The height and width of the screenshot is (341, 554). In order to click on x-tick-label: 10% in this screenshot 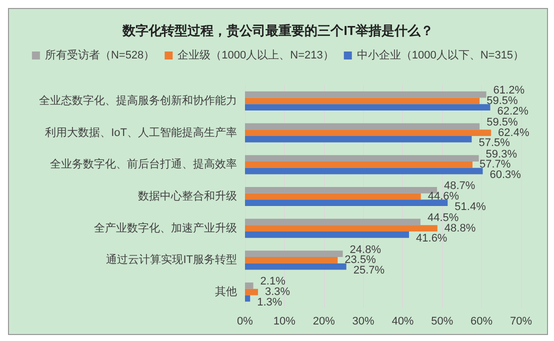, I will do `click(284, 322)`.